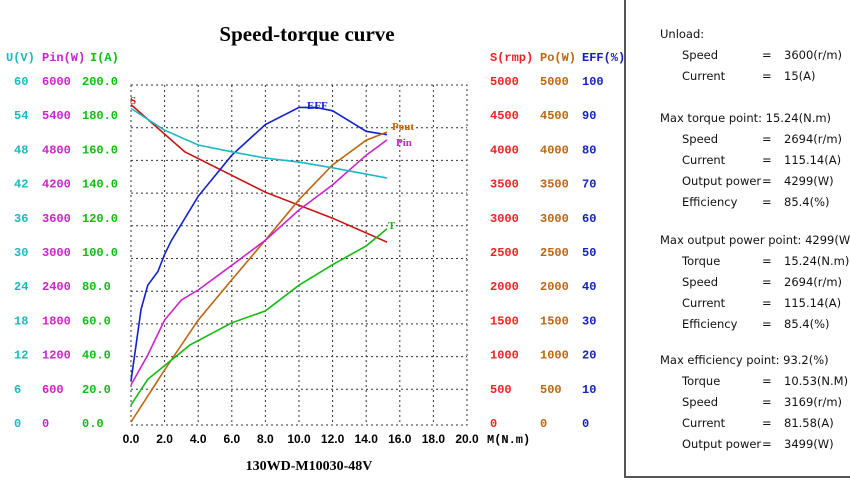 The height and width of the screenshot is (483, 850). What do you see at coordinates (56, 82) in the screenshot?
I see `axis-tick-label: 6000` at bounding box center [56, 82].